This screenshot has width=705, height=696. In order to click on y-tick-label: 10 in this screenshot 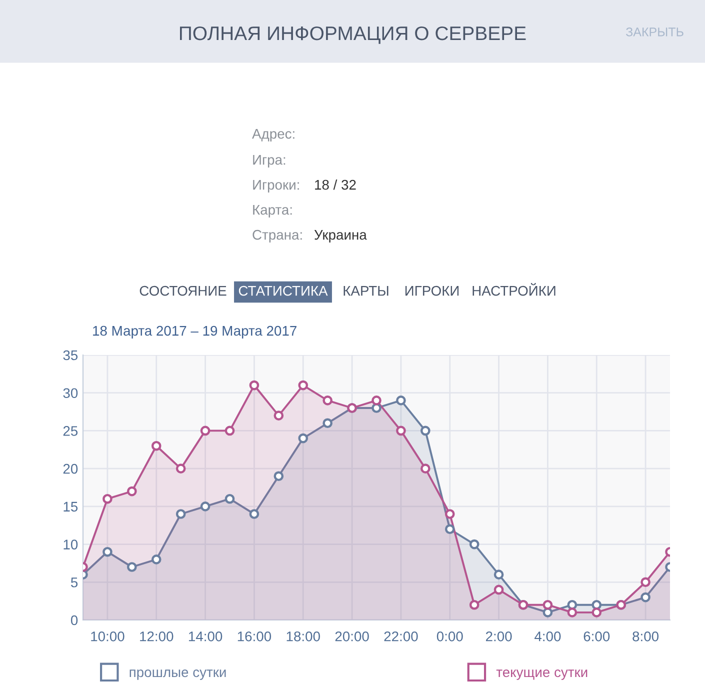, I will do `click(71, 545)`.